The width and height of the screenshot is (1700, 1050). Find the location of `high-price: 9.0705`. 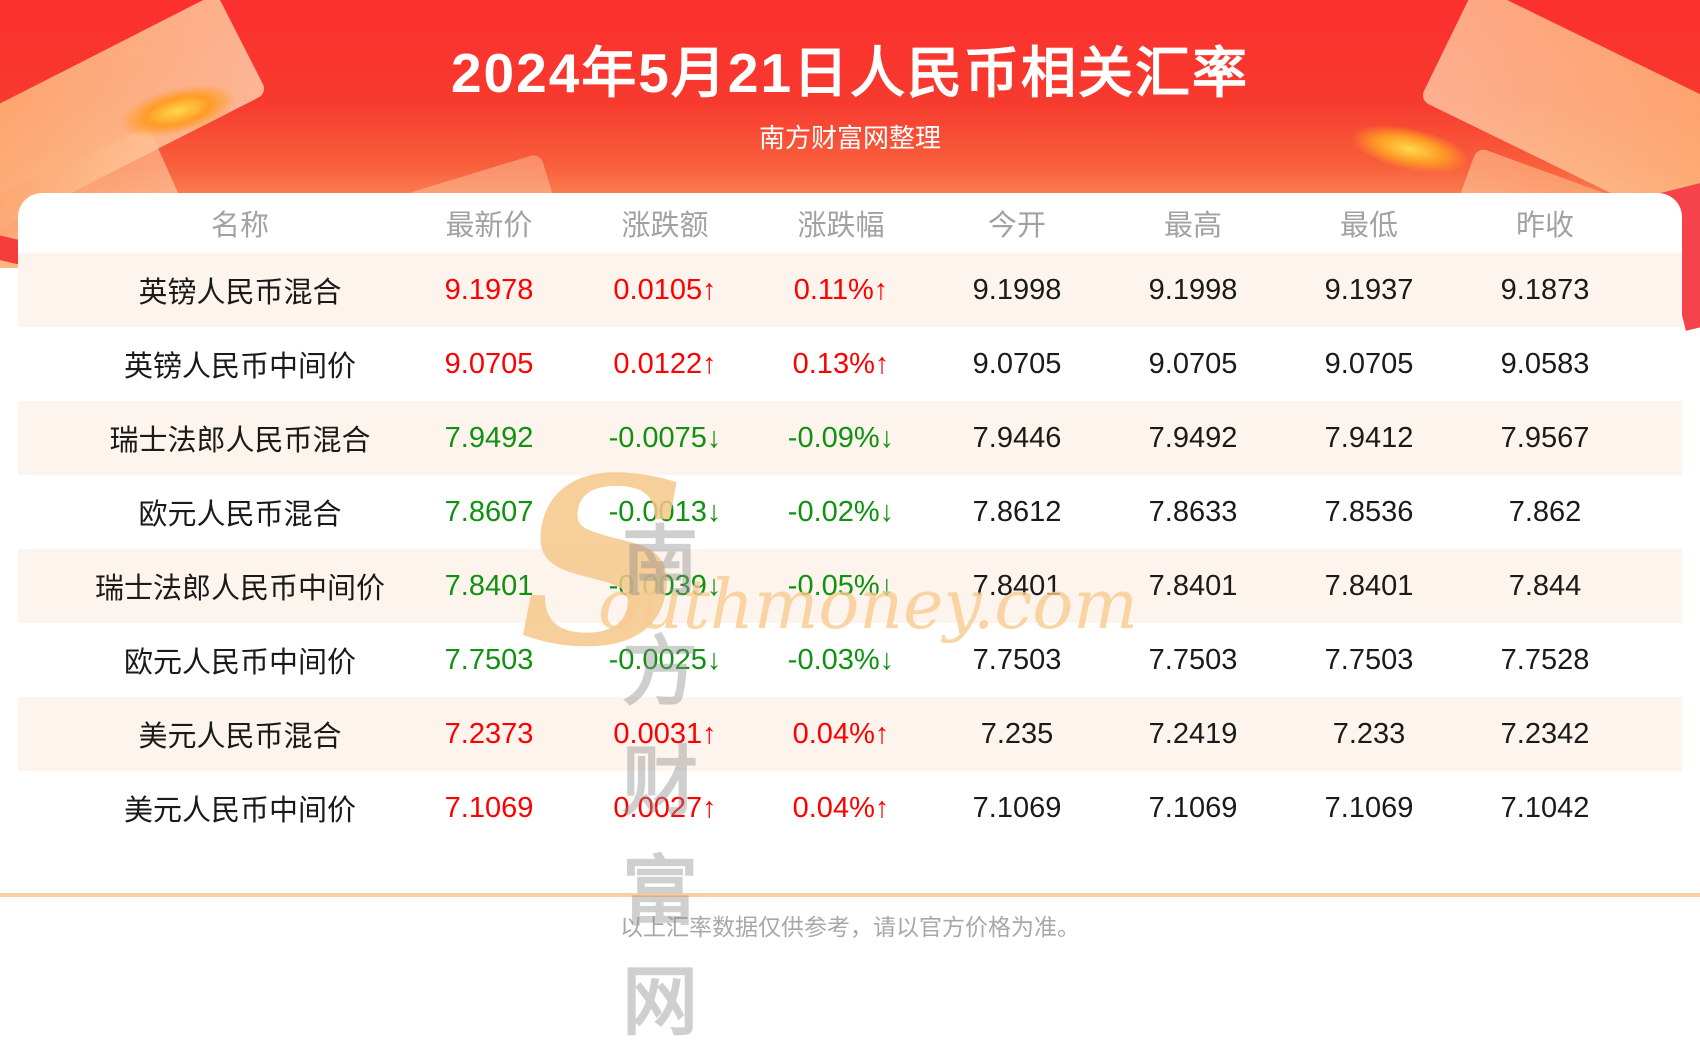

high-price: 9.0705 is located at coordinates (1193, 363).